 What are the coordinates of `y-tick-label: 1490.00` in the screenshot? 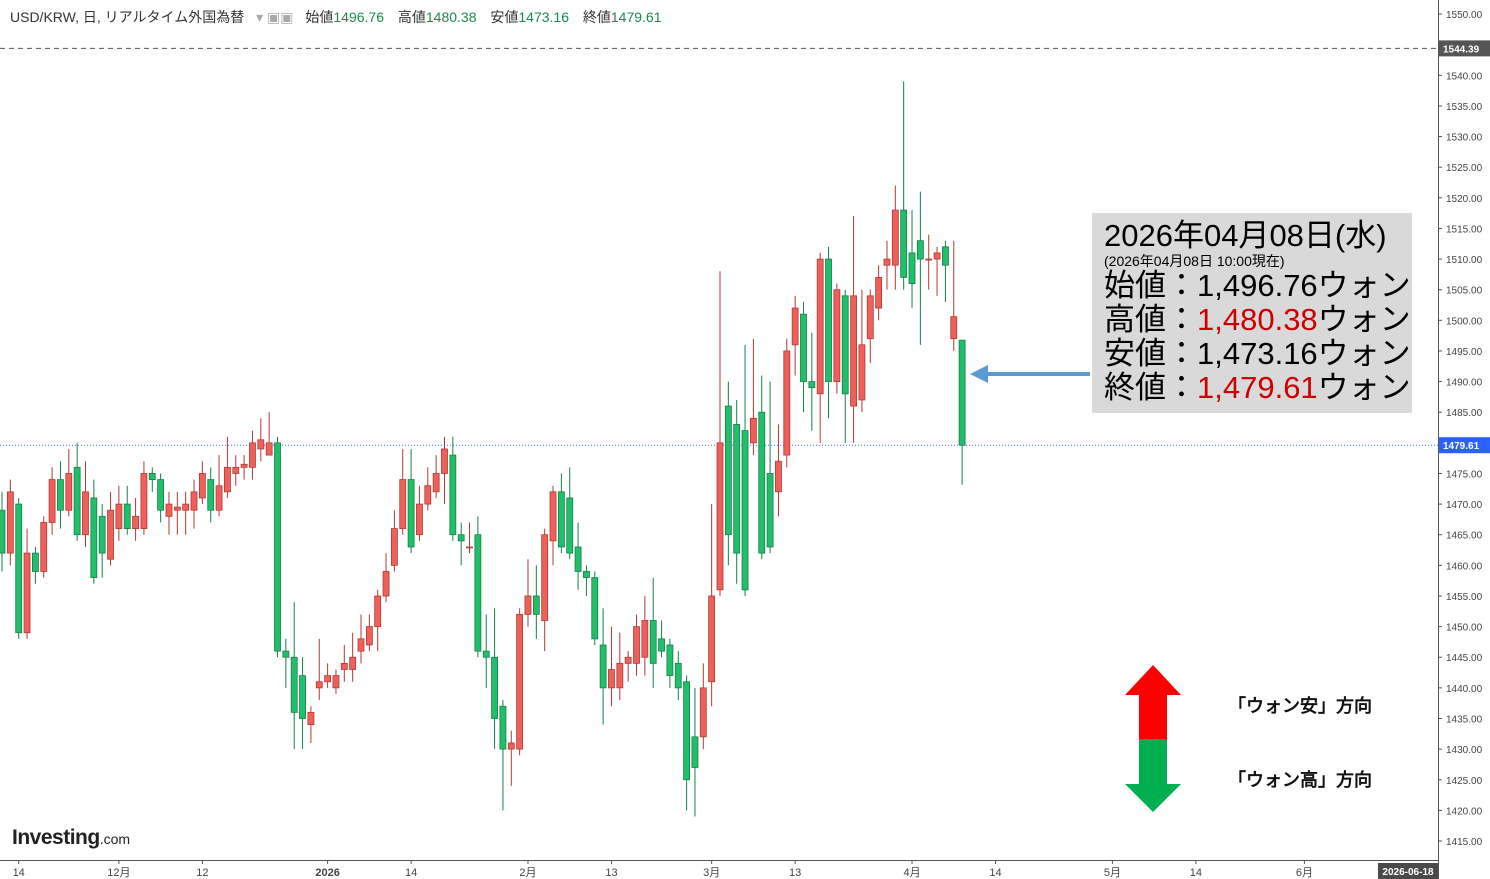 It's located at (1464, 383).